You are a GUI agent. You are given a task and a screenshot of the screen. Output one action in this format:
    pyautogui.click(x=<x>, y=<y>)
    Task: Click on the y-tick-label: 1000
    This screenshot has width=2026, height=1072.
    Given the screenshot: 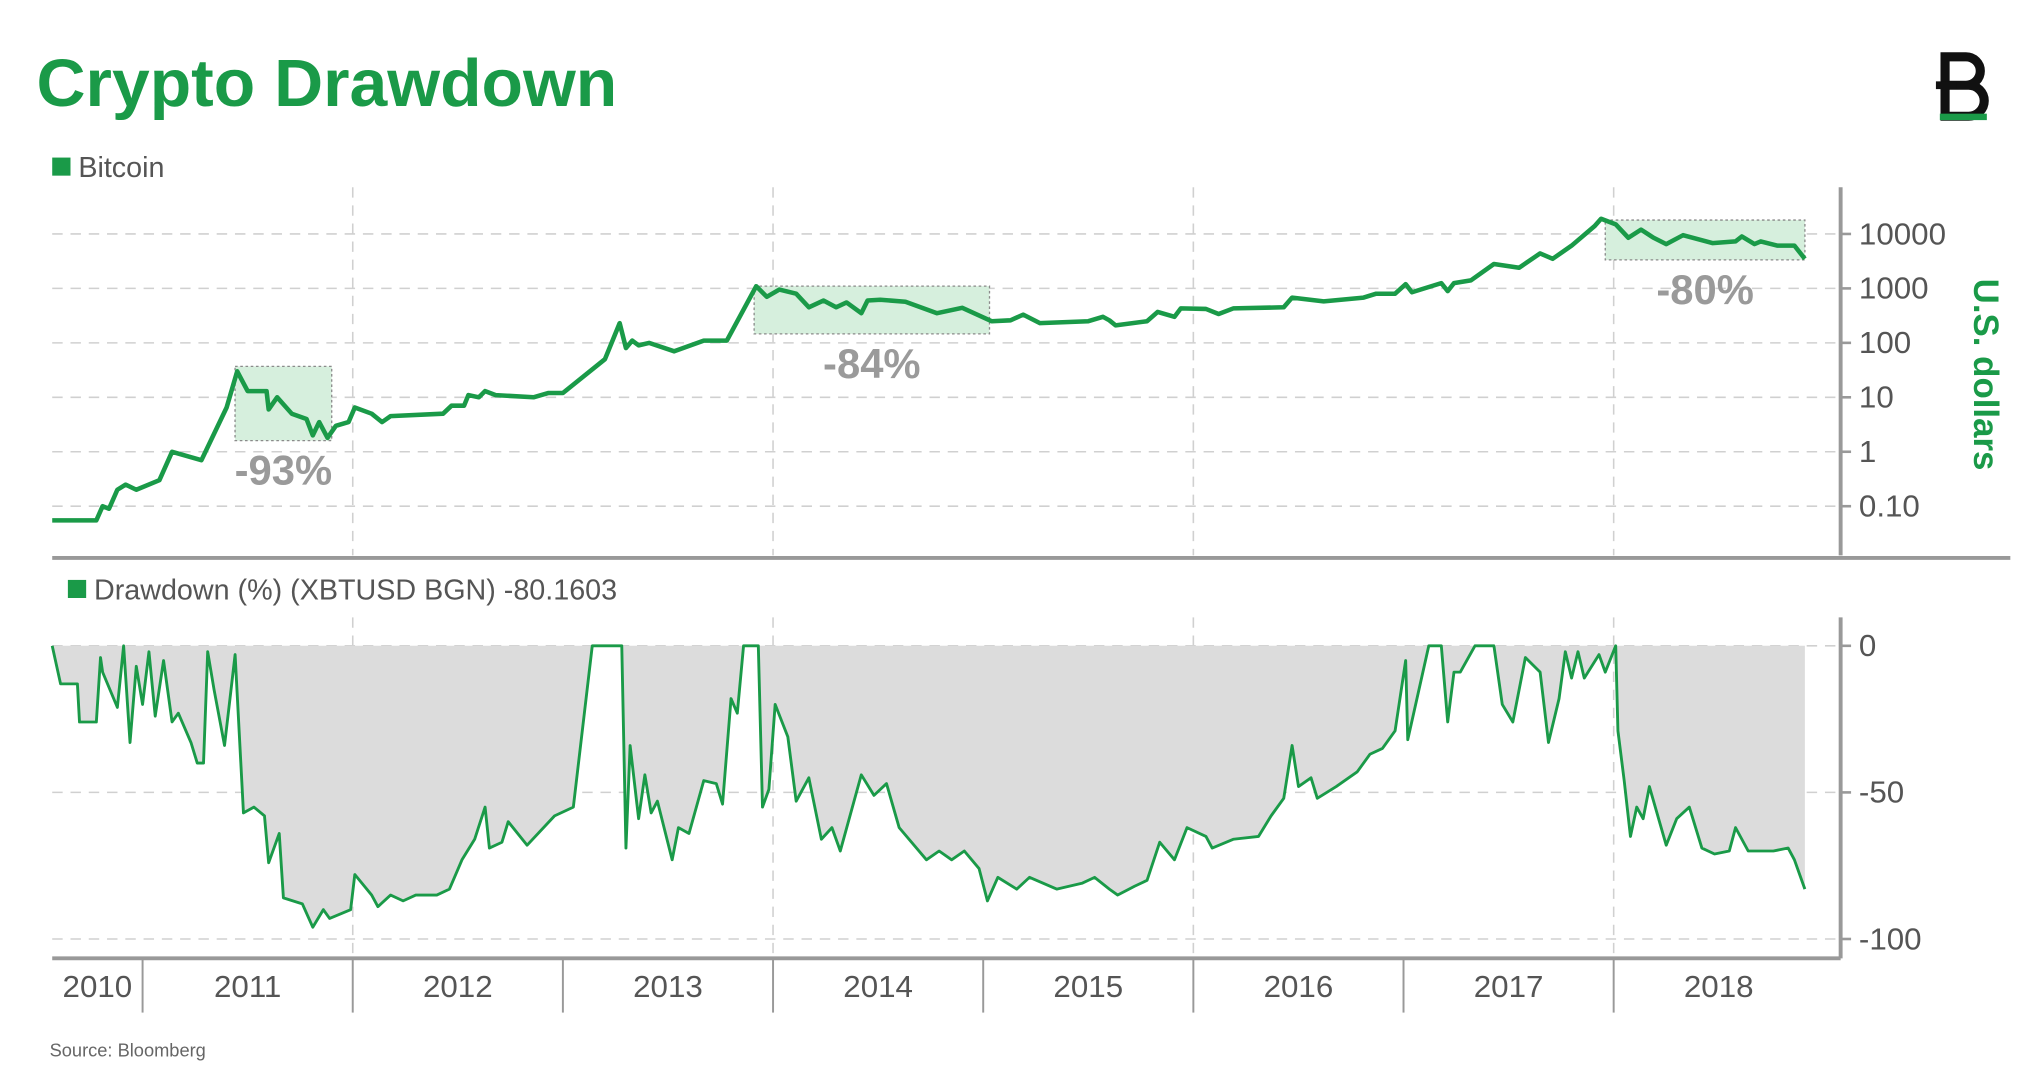 What is the action you would take?
    pyautogui.click(x=1894, y=288)
    